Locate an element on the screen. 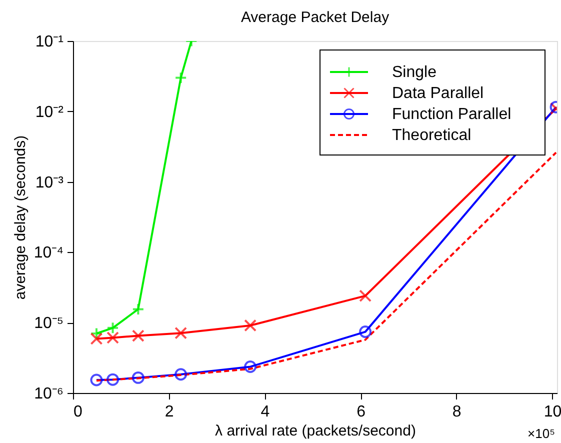 This screenshot has height=443, width=561. x-axis-title: λ arrival rate (packets/second) is located at coordinates (315, 431).